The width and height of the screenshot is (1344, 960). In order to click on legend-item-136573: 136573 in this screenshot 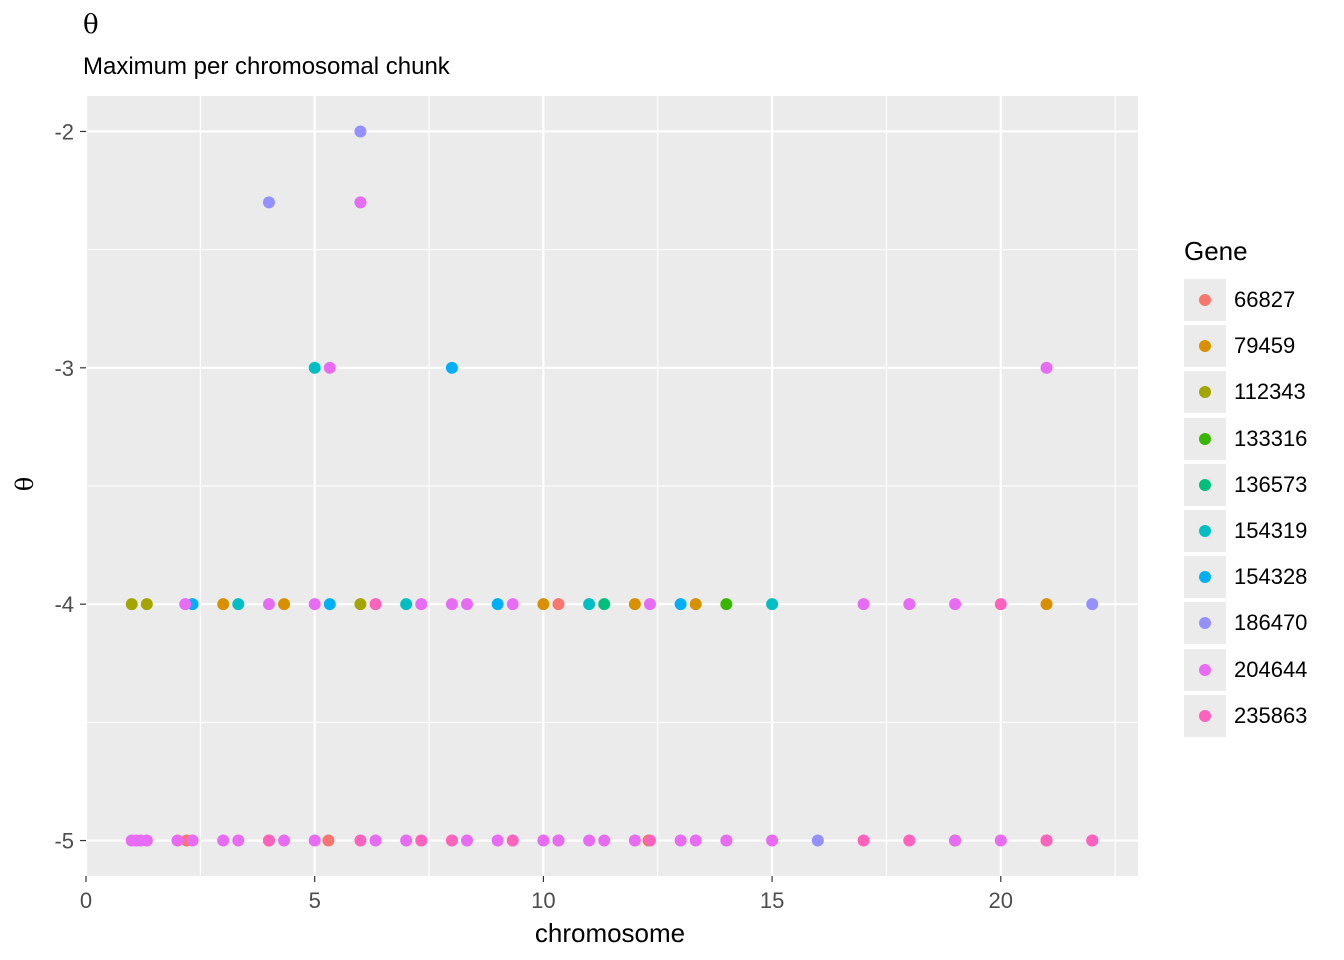, I will do `click(1245, 485)`.